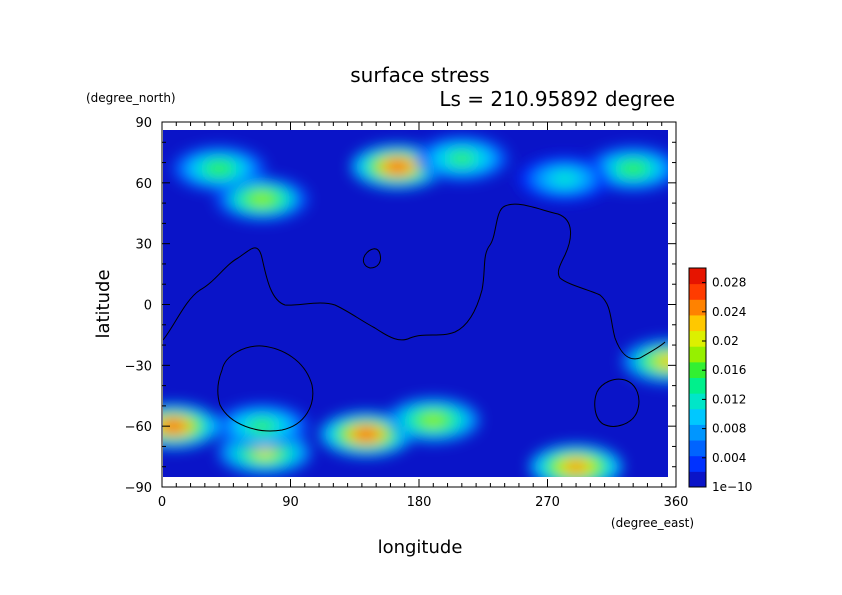 Image resolution: width=842 pixels, height=595 pixels. What do you see at coordinates (162, 502) in the screenshot?
I see `x-tick-label-0: 0` at bounding box center [162, 502].